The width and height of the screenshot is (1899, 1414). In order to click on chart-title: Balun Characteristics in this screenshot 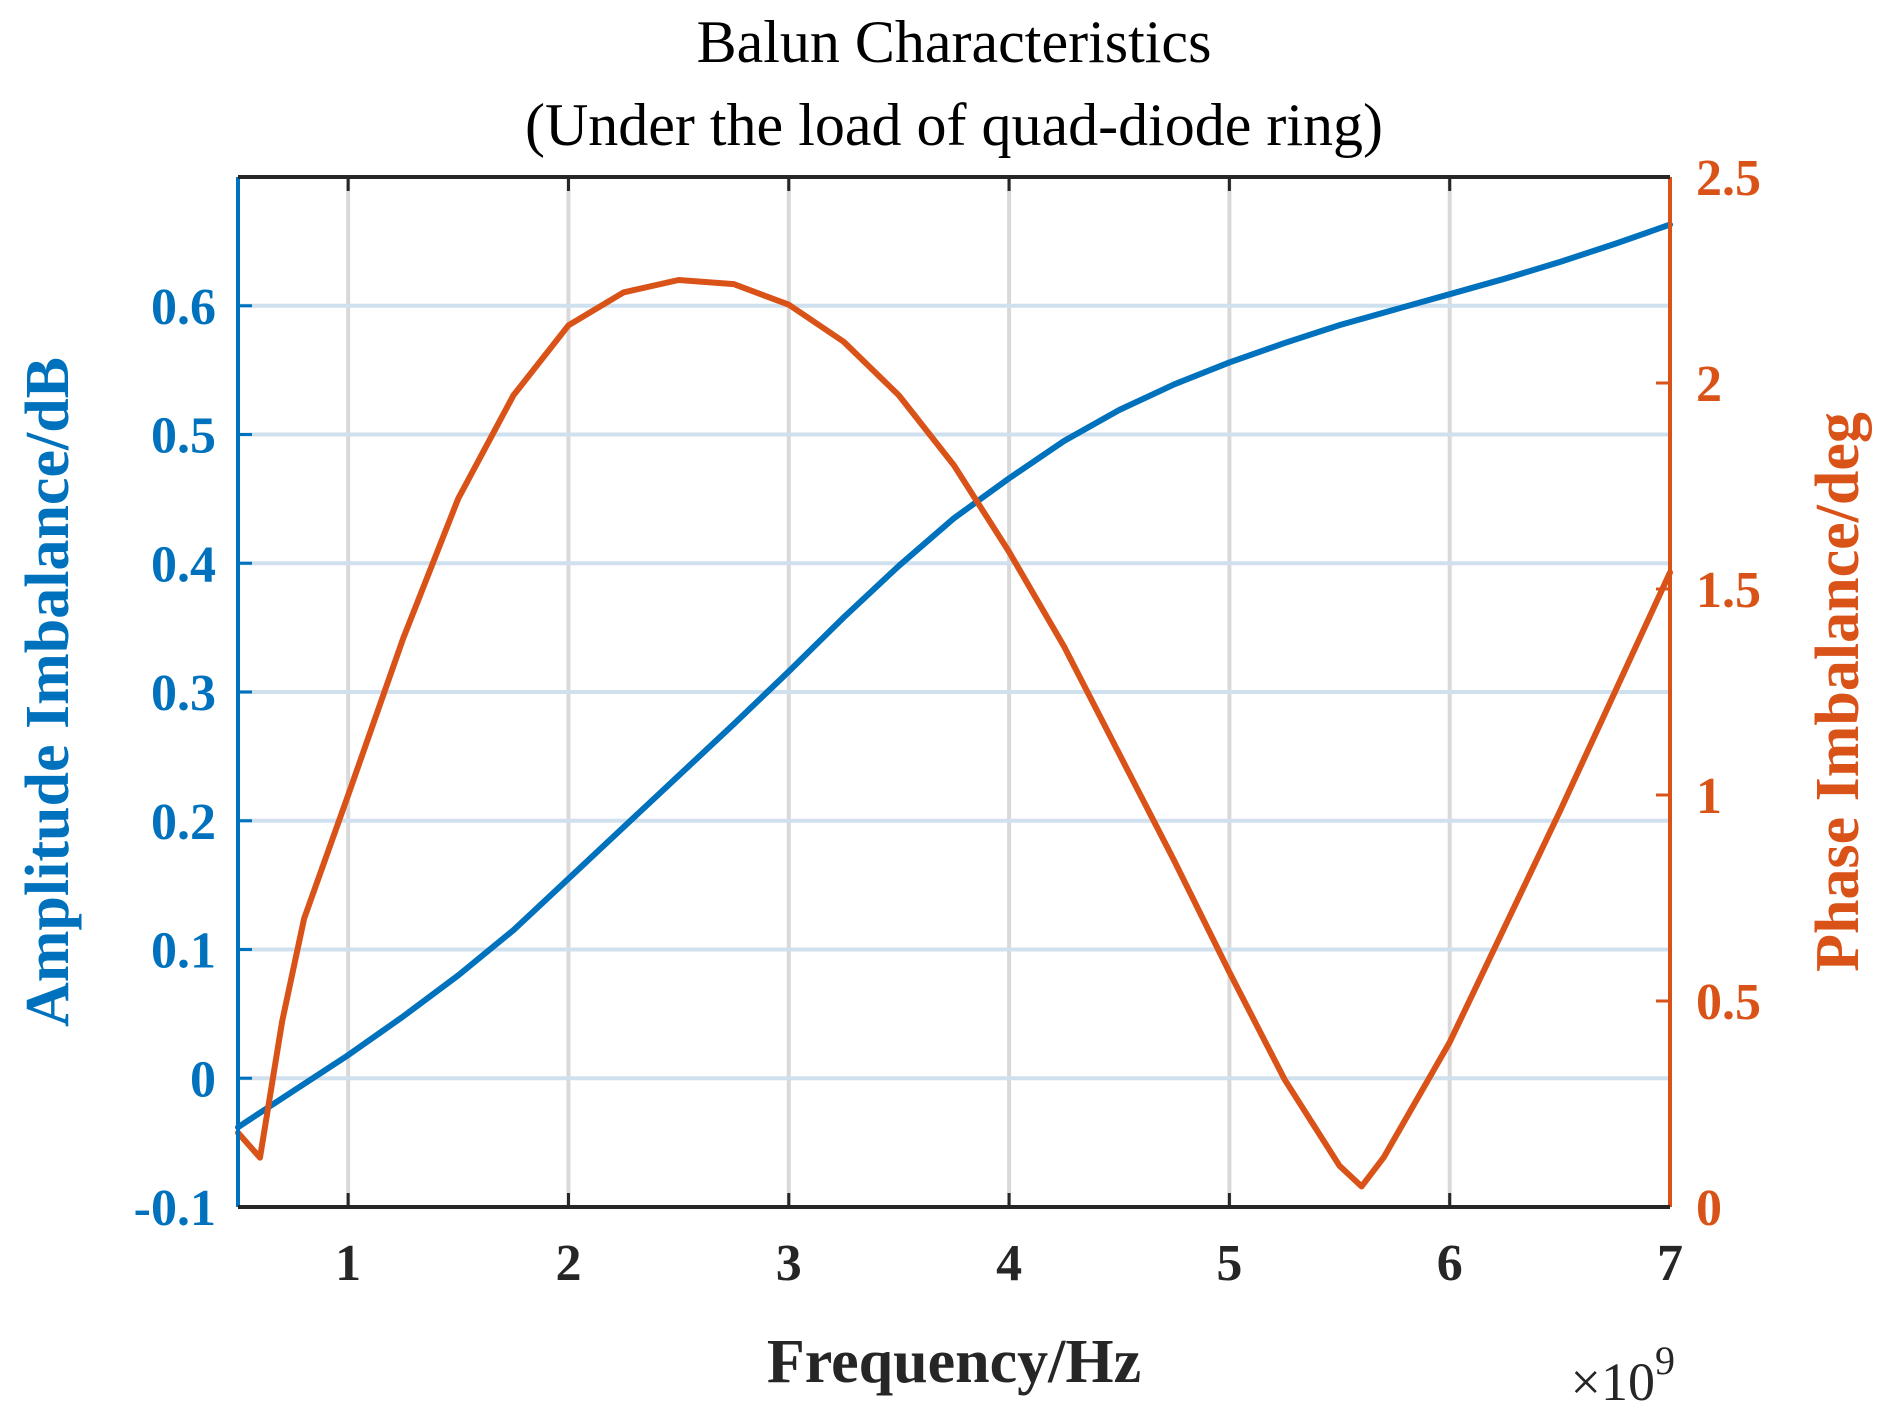, I will do `click(954, 42)`.